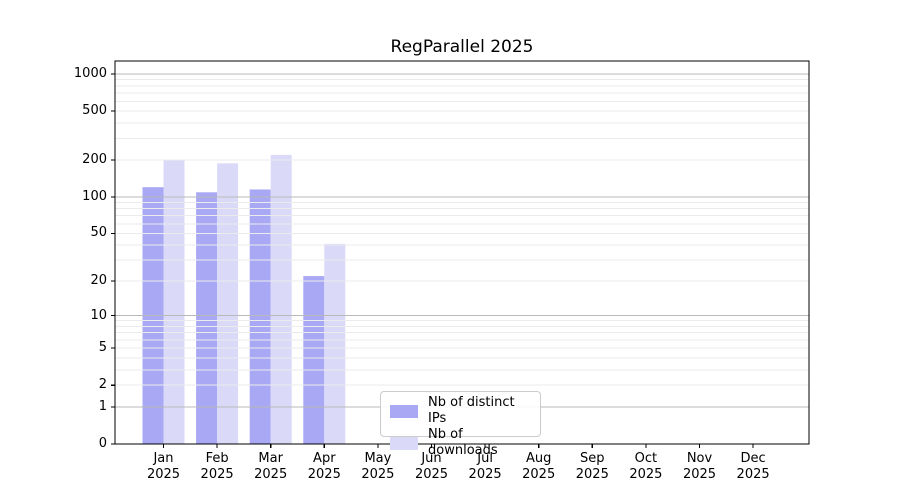 The width and height of the screenshot is (900, 500). What do you see at coordinates (260, 316) in the screenshot?
I see `bar-mar-distinct-ips` at bounding box center [260, 316].